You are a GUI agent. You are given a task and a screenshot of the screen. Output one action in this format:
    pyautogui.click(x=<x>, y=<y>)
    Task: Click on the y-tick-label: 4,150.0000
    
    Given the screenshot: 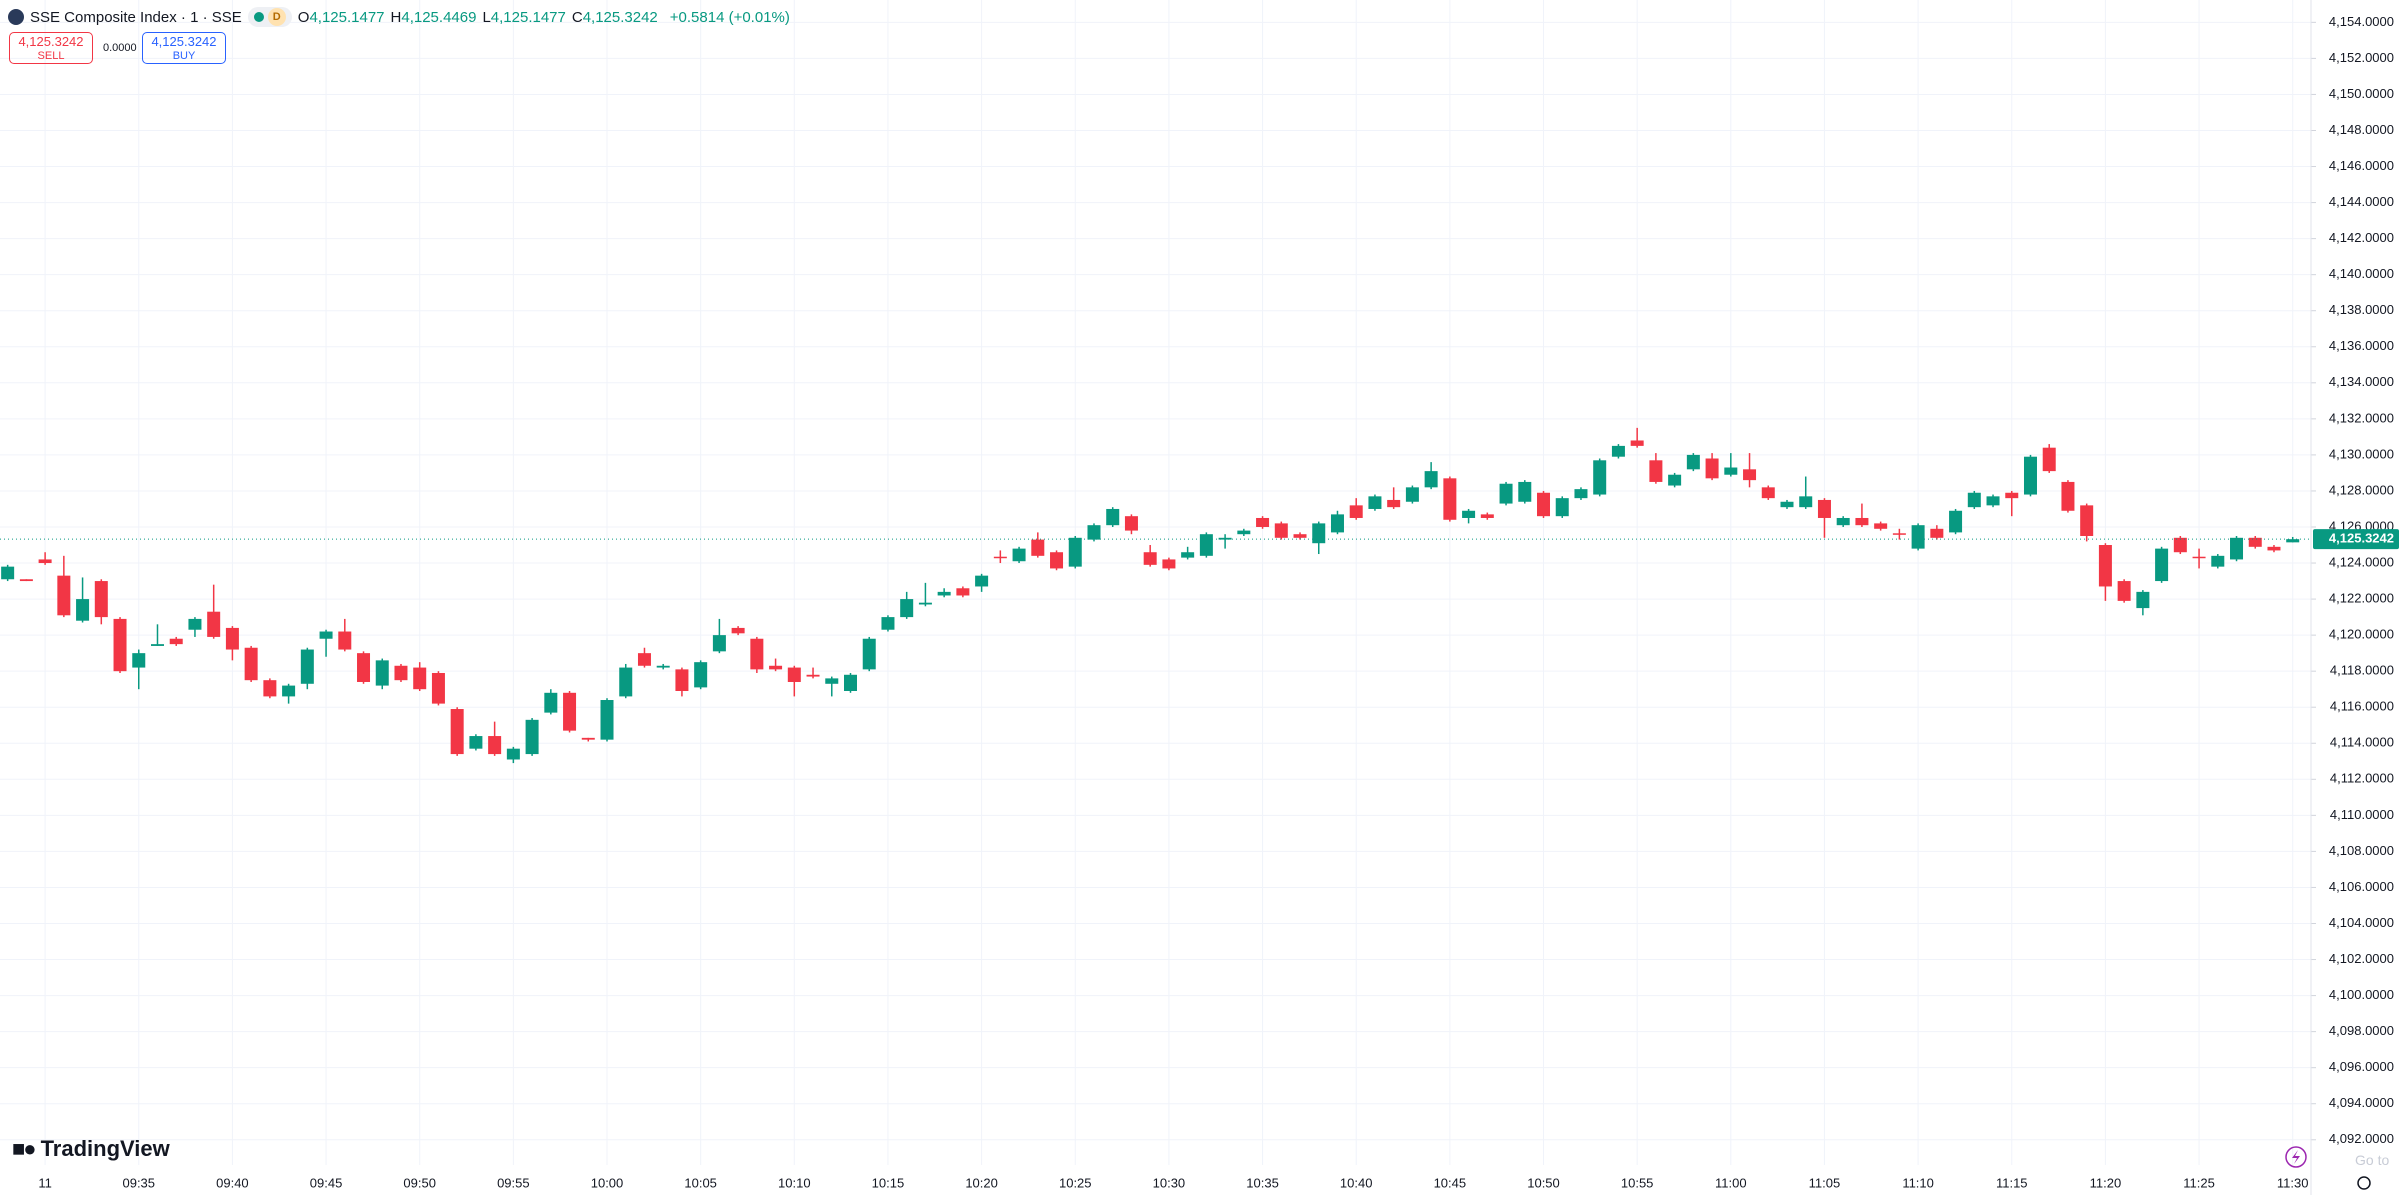 What is the action you would take?
    pyautogui.click(x=2361, y=93)
    